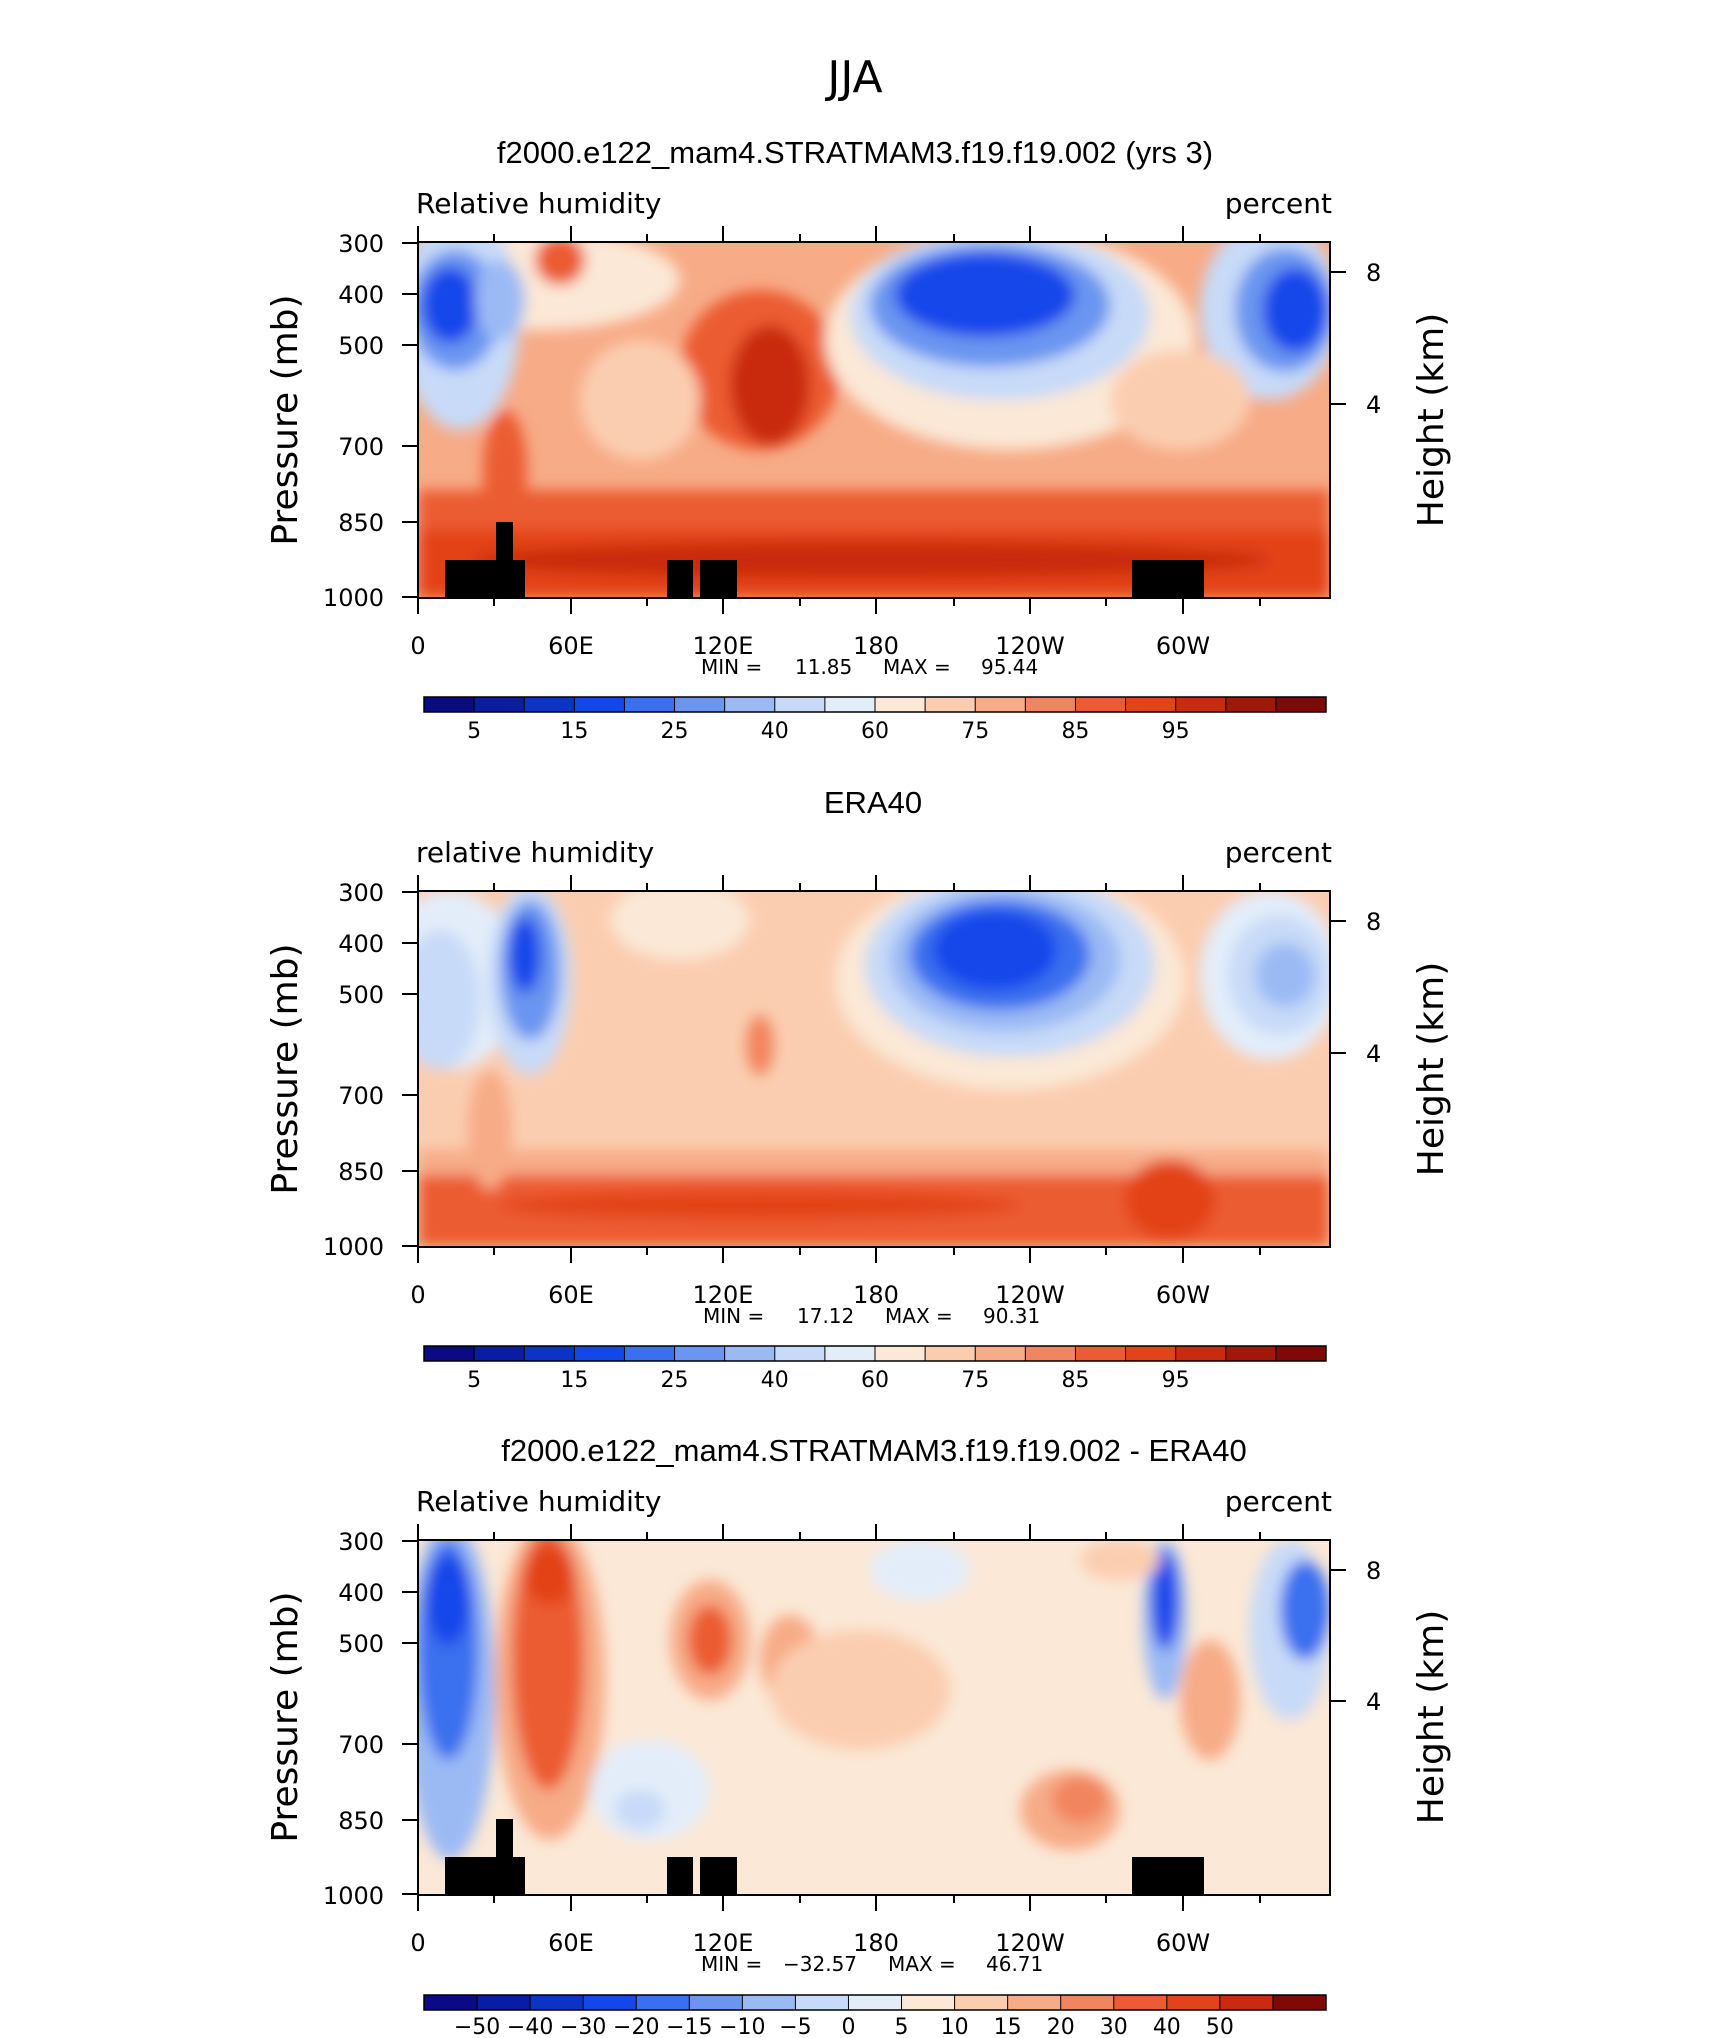  What do you see at coordinates (361, 944) in the screenshot?
I see `y-tick-label: 400` at bounding box center [361, 944].